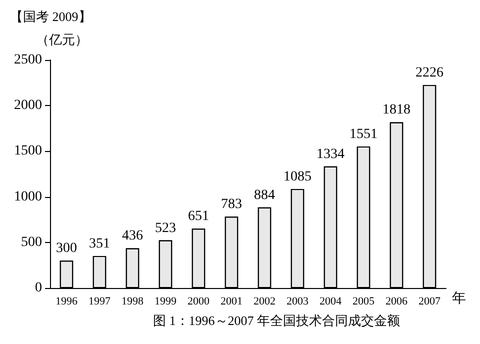  Describe the element at coordinates (28, 151) in the screenshot. I see `y-tick-label: 1500` at that location.